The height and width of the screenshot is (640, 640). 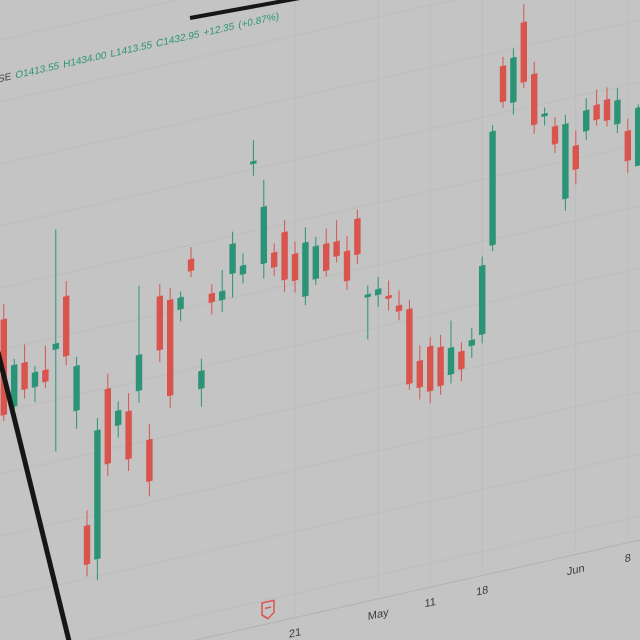 What do you see at coordinates (576, 570) in the screenshot?
I see `x-tick-label: Jun` at bounding box center [576, 570].